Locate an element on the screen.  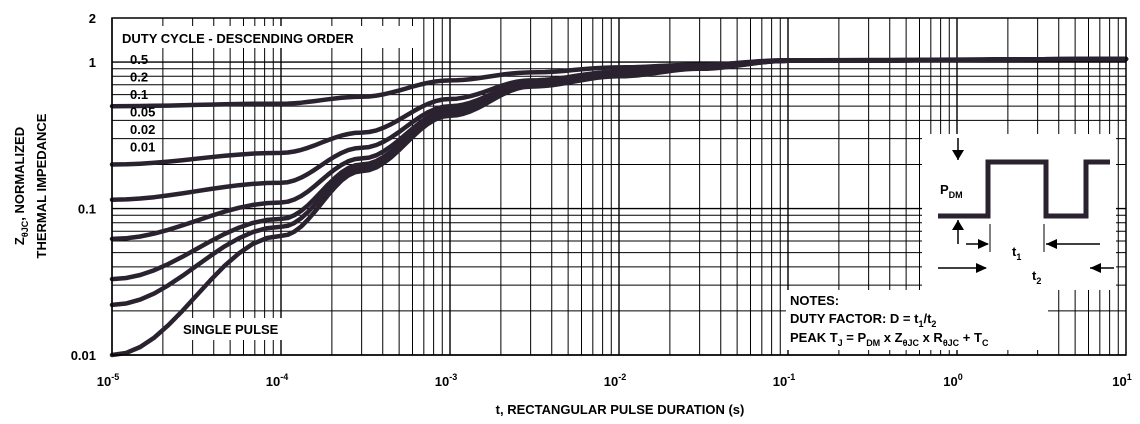
x-tick-label: 10⁻² is located at coordinates (615, 380).